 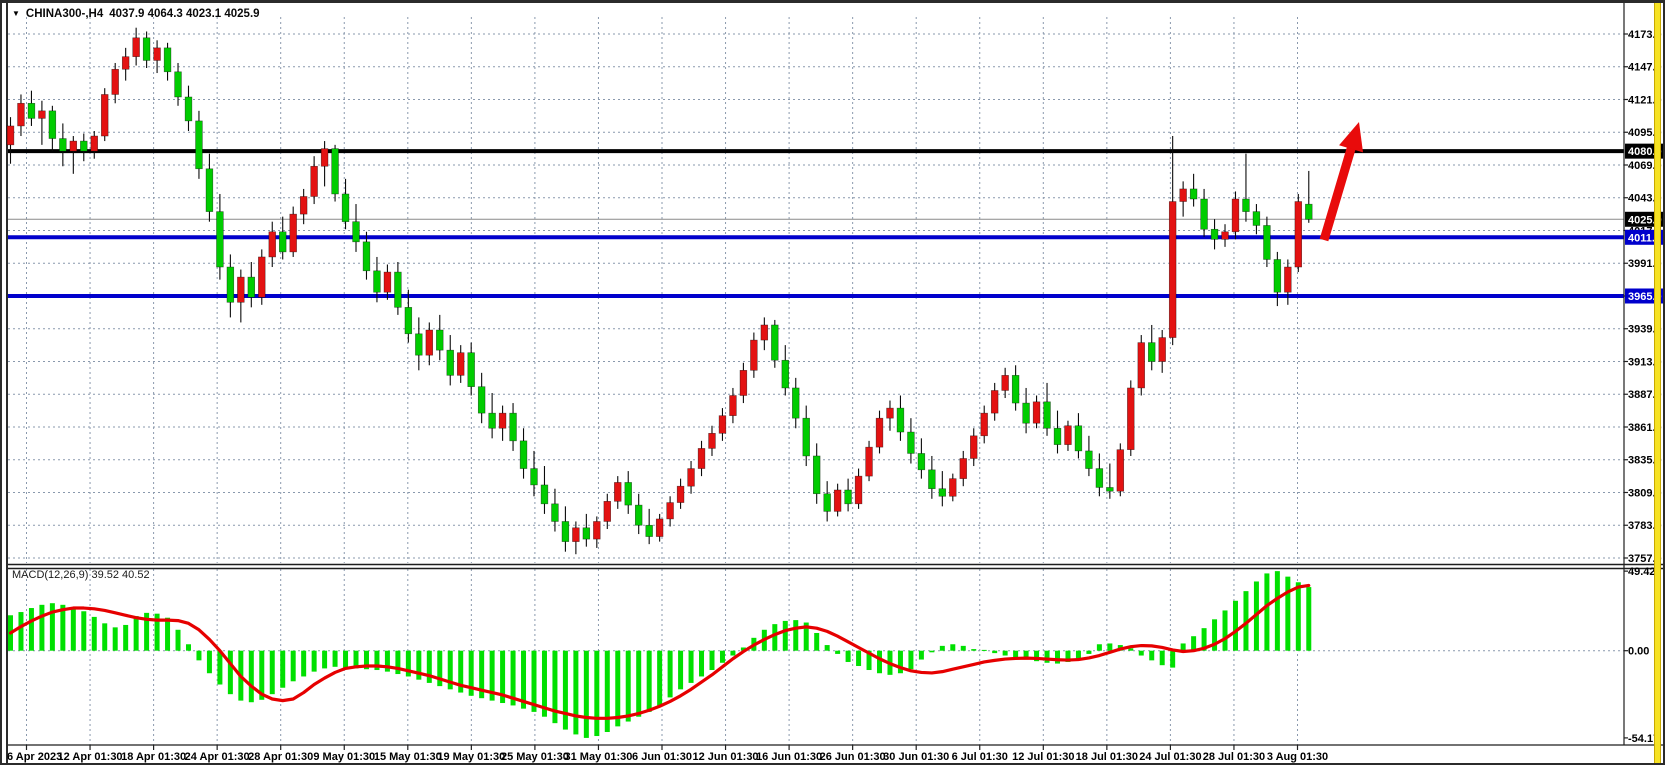 What do you see at coordinates (1645, 362) in the screenshot?
I see `price-tick-label: 3913.0` at bounding box center [1645, 362].